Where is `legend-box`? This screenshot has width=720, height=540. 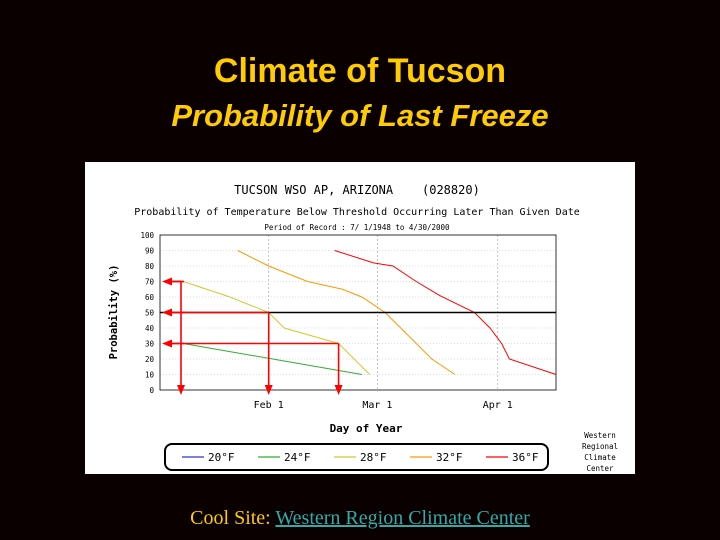
legend-box is located at coordinates (356, 457).